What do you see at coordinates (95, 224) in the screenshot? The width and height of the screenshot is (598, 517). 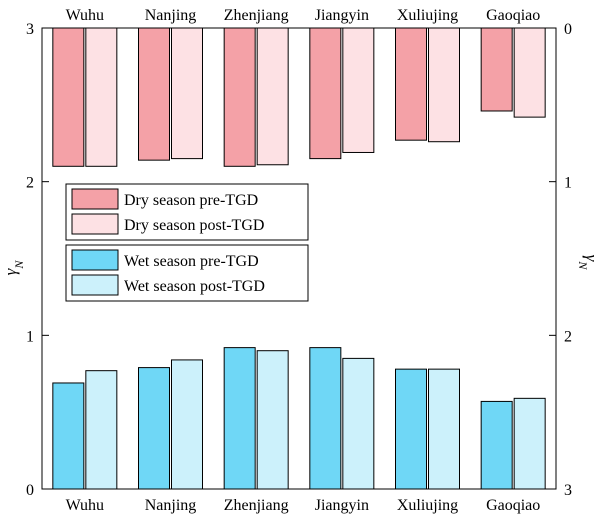 I see `legend-swatch-dry-post` at bounding box center [95, 224].